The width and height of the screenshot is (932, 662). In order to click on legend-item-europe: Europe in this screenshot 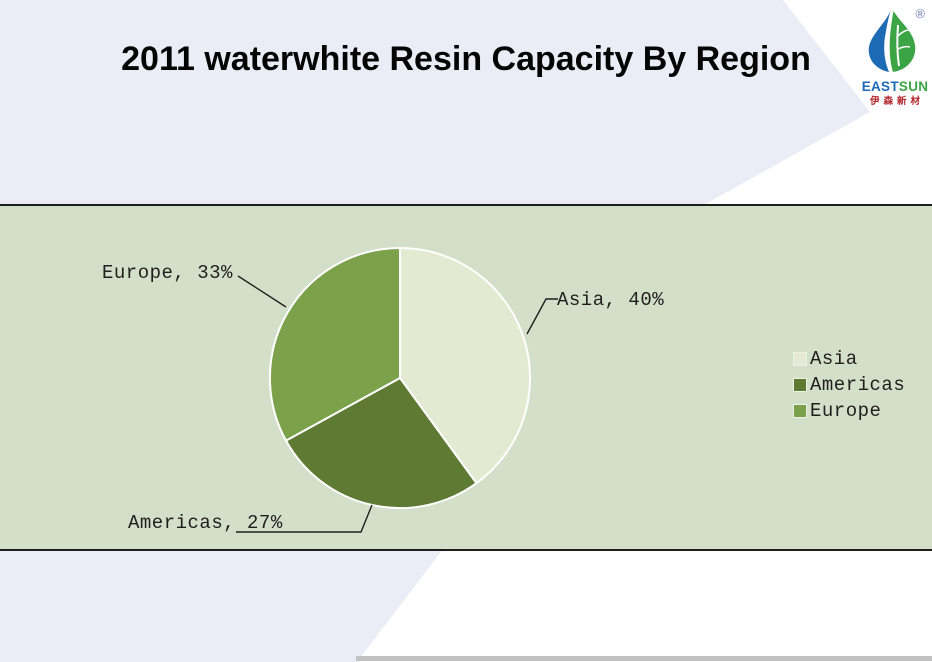, I will do `click(849, 411)`.